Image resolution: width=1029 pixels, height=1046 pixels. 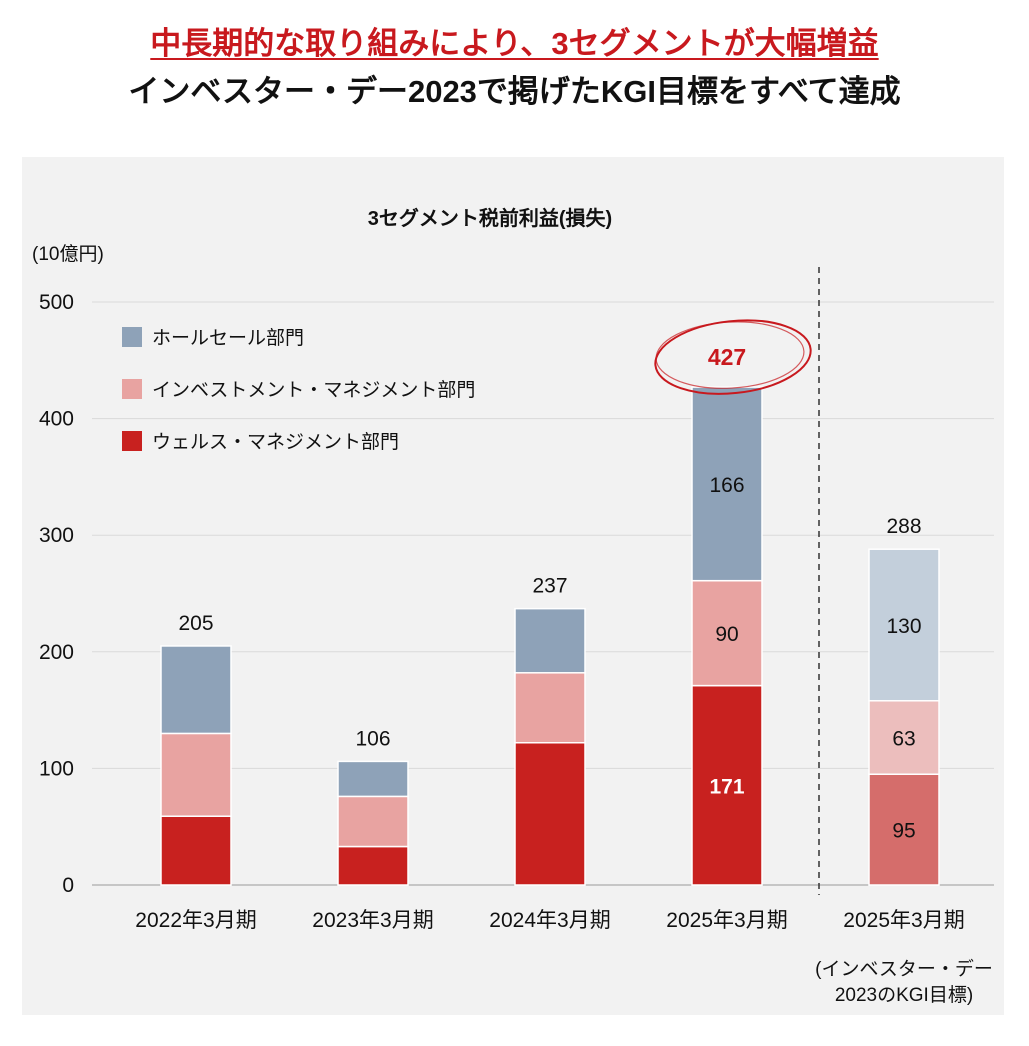 What do you see at coordinates (68, 885) in the screenshot?
I see `y-tick-label: 0` at bounding box center [68, 885].